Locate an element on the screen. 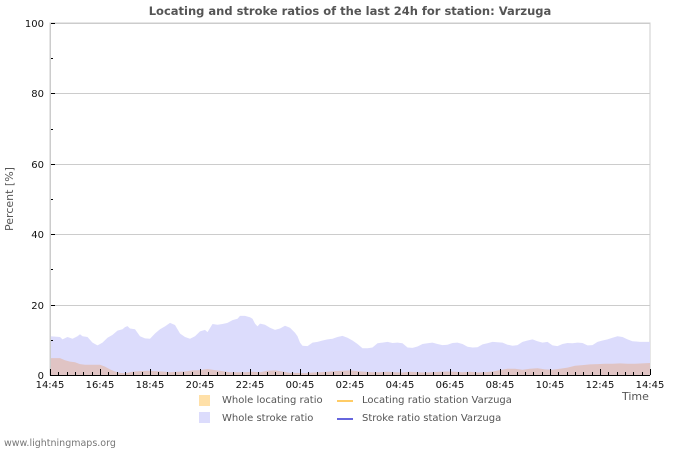 This screenshot has width=700, height=450. x-tick-label: 12:45 is located at coordinates (600, 385).